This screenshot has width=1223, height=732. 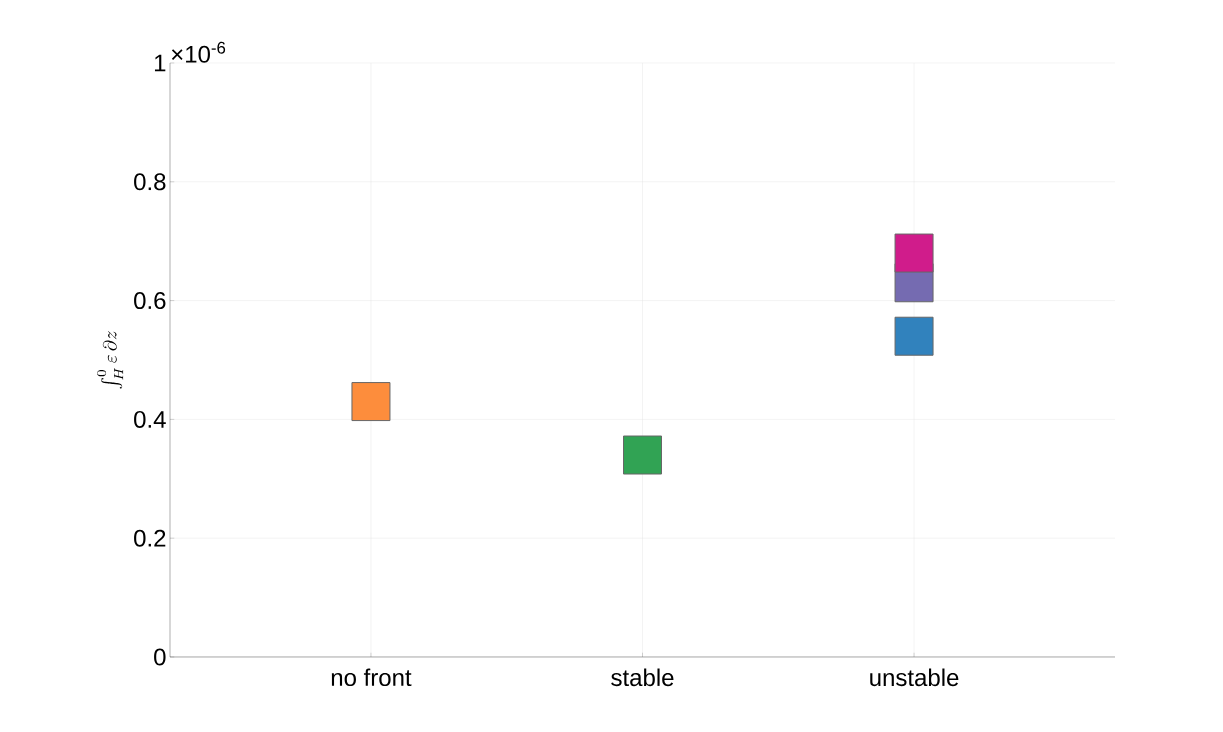 What do you see at coordinates (642, 677) in the screenshot?
I see `x-tick-label: stable` at bounding box center [642, 677].